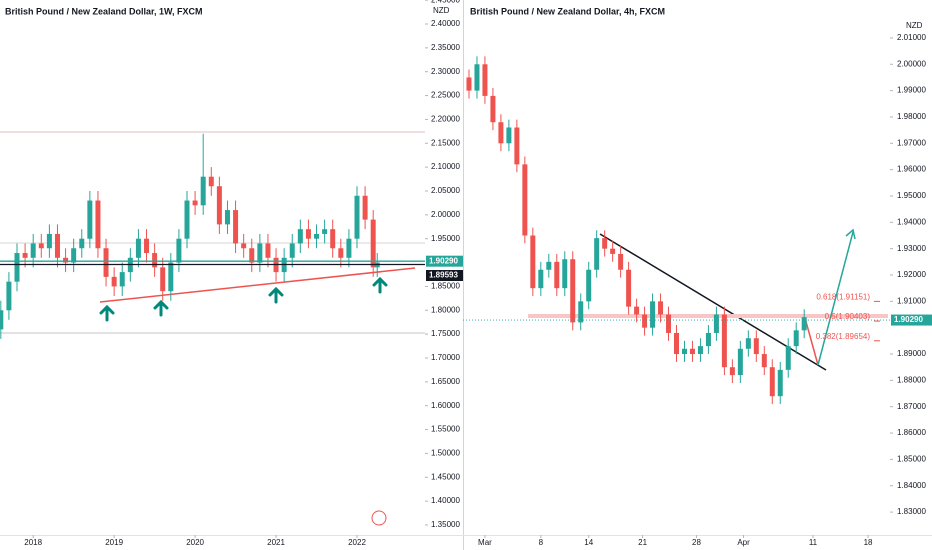 The width and height of the screenshot is (932, 550). I want to click on projection, so click(835, 298).